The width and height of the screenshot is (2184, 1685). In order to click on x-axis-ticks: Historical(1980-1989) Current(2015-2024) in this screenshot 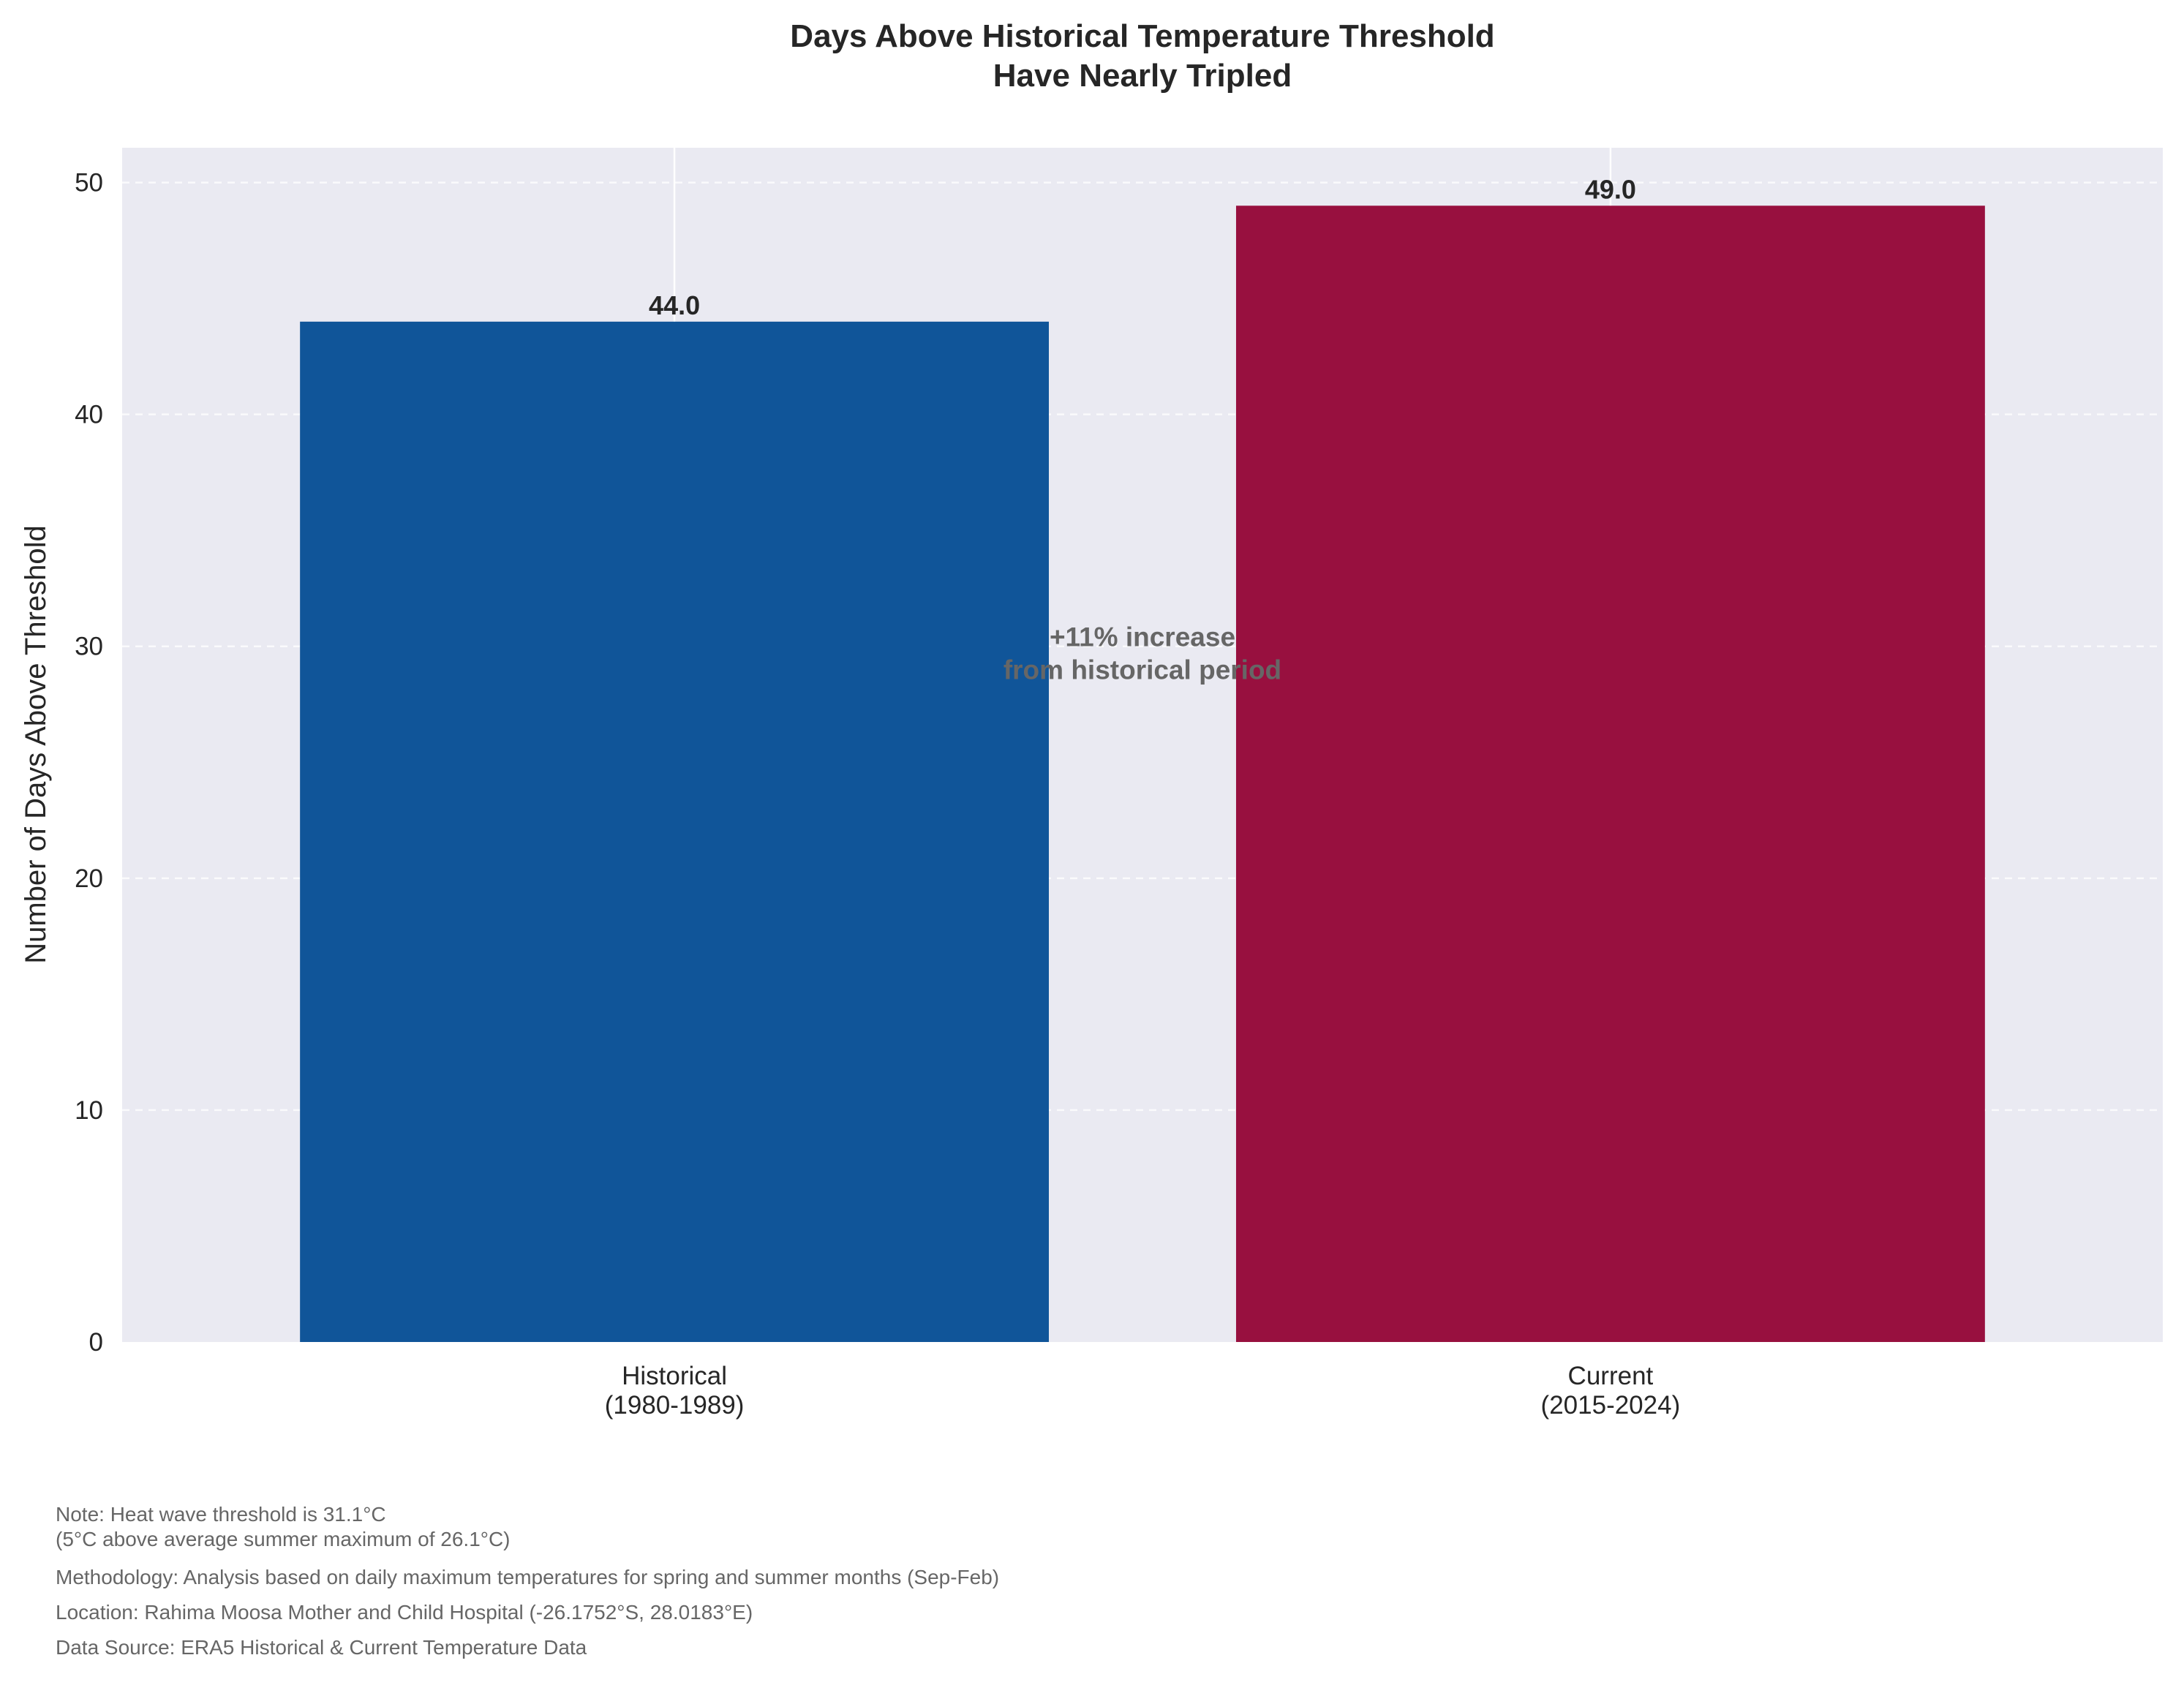, I will do `click(1143, 1391)`.